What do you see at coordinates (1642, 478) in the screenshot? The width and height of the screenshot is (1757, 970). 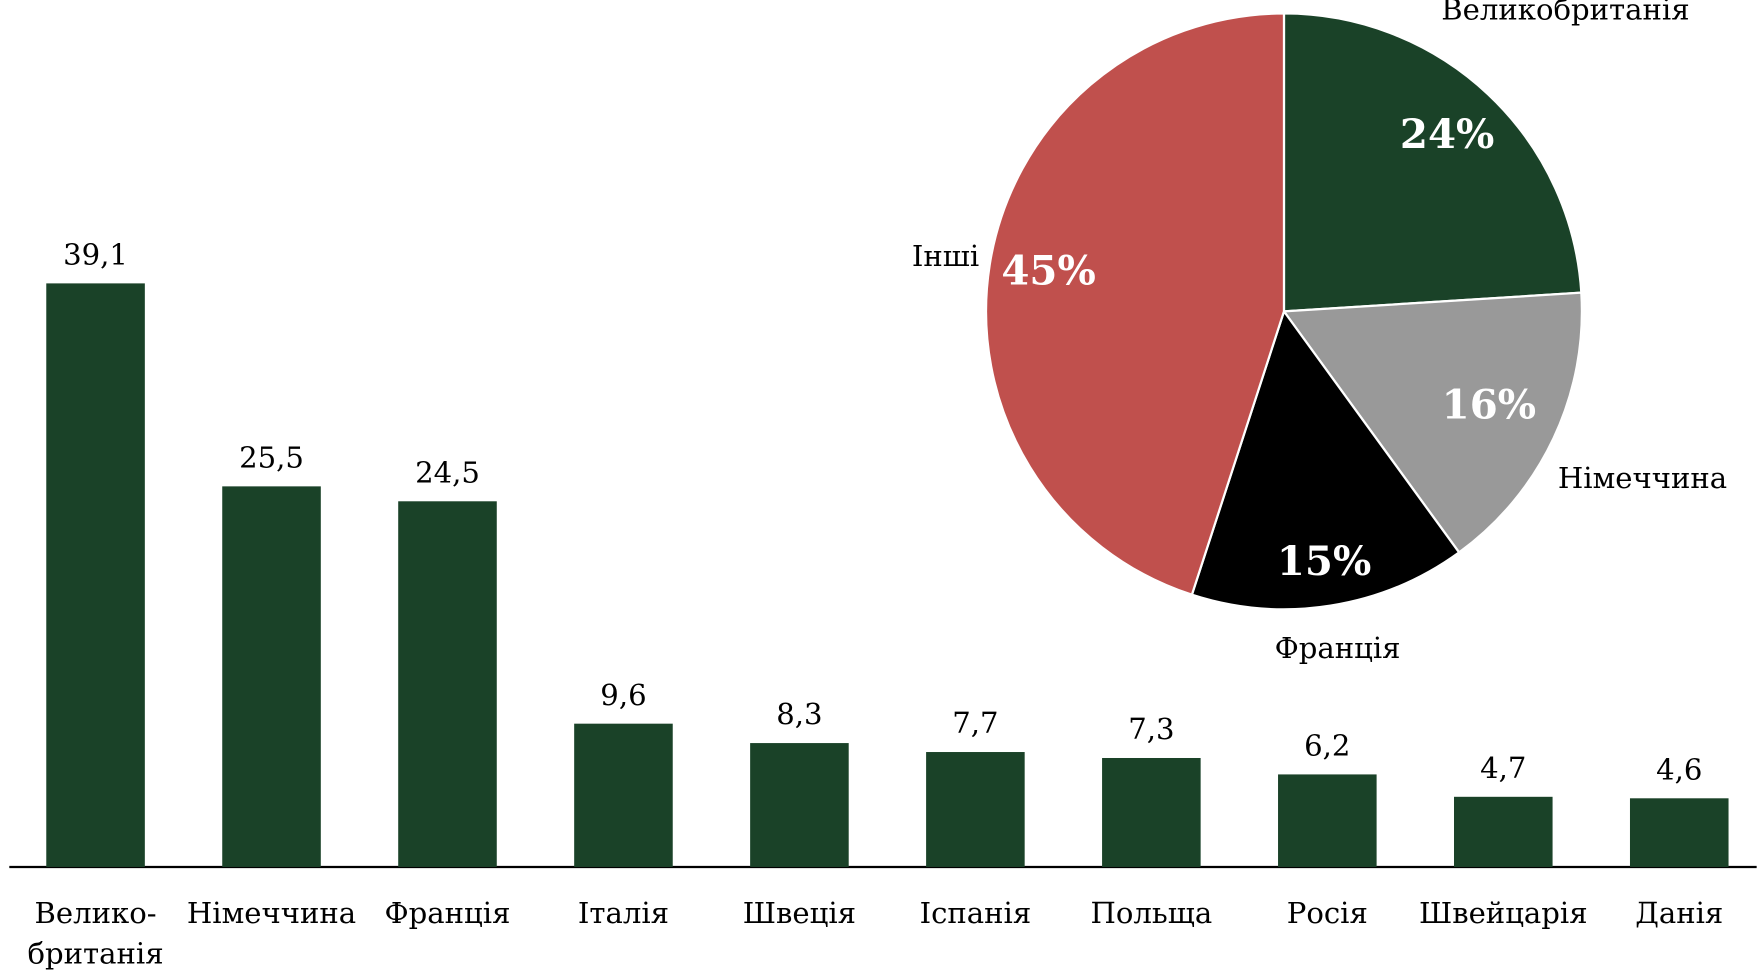 I see `slice-name: Німеччина` at bounding box center [1642, 478].